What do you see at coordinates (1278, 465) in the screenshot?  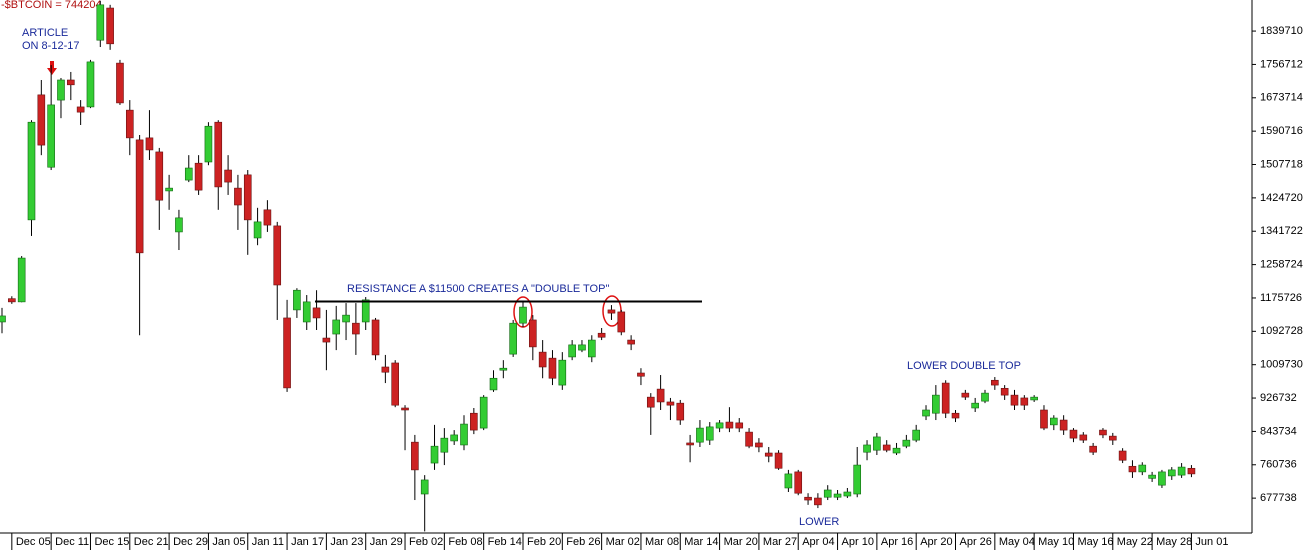 I see `y-tick-label: 760736` at bounding box center [1278, 465].